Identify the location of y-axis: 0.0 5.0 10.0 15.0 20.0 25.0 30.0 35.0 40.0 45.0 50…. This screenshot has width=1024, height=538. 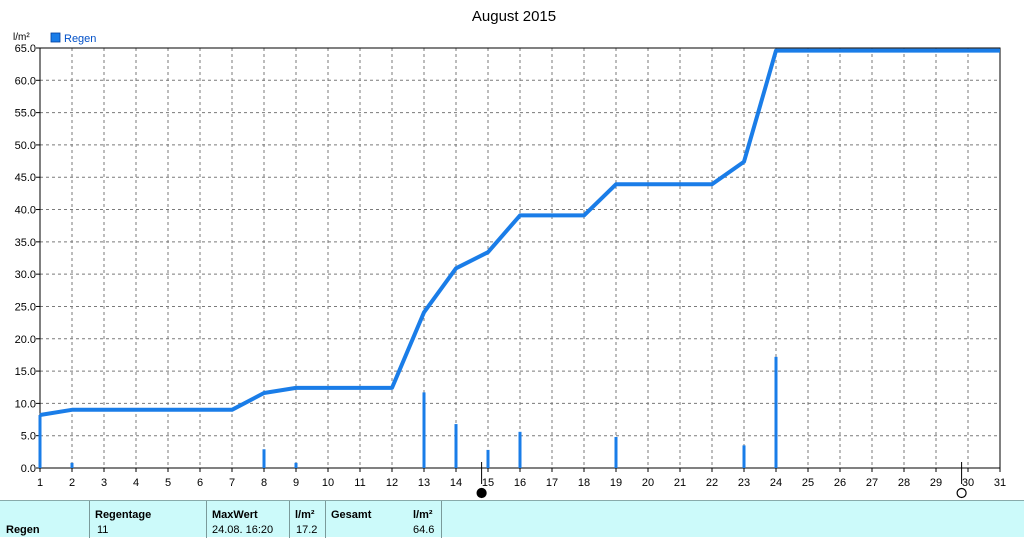
(27, 259).